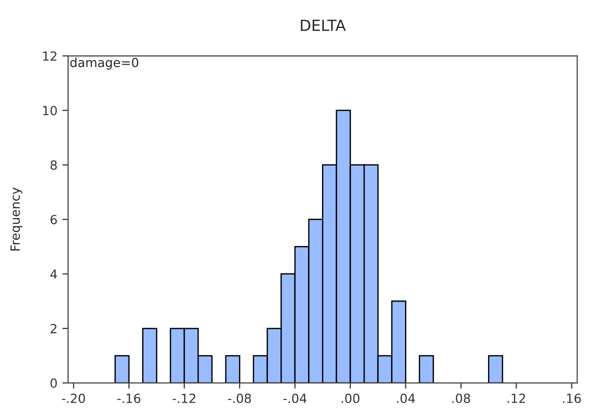  What do you see at coordinates (128, 399) in the screenshot?
I see `x-tick-label: -.16` at bounding box center [128, 399].